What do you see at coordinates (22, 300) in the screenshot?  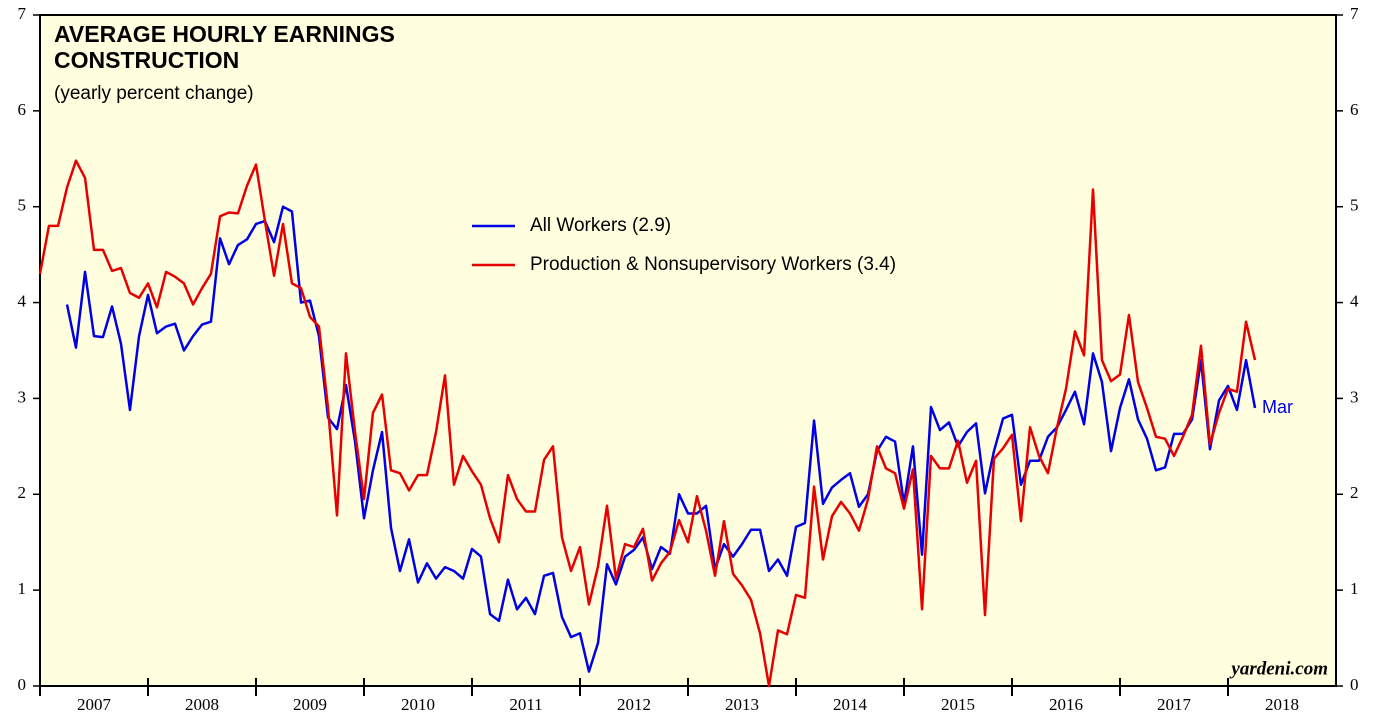 I see `y-tick-label: 4` at bounding box center [22, 300].